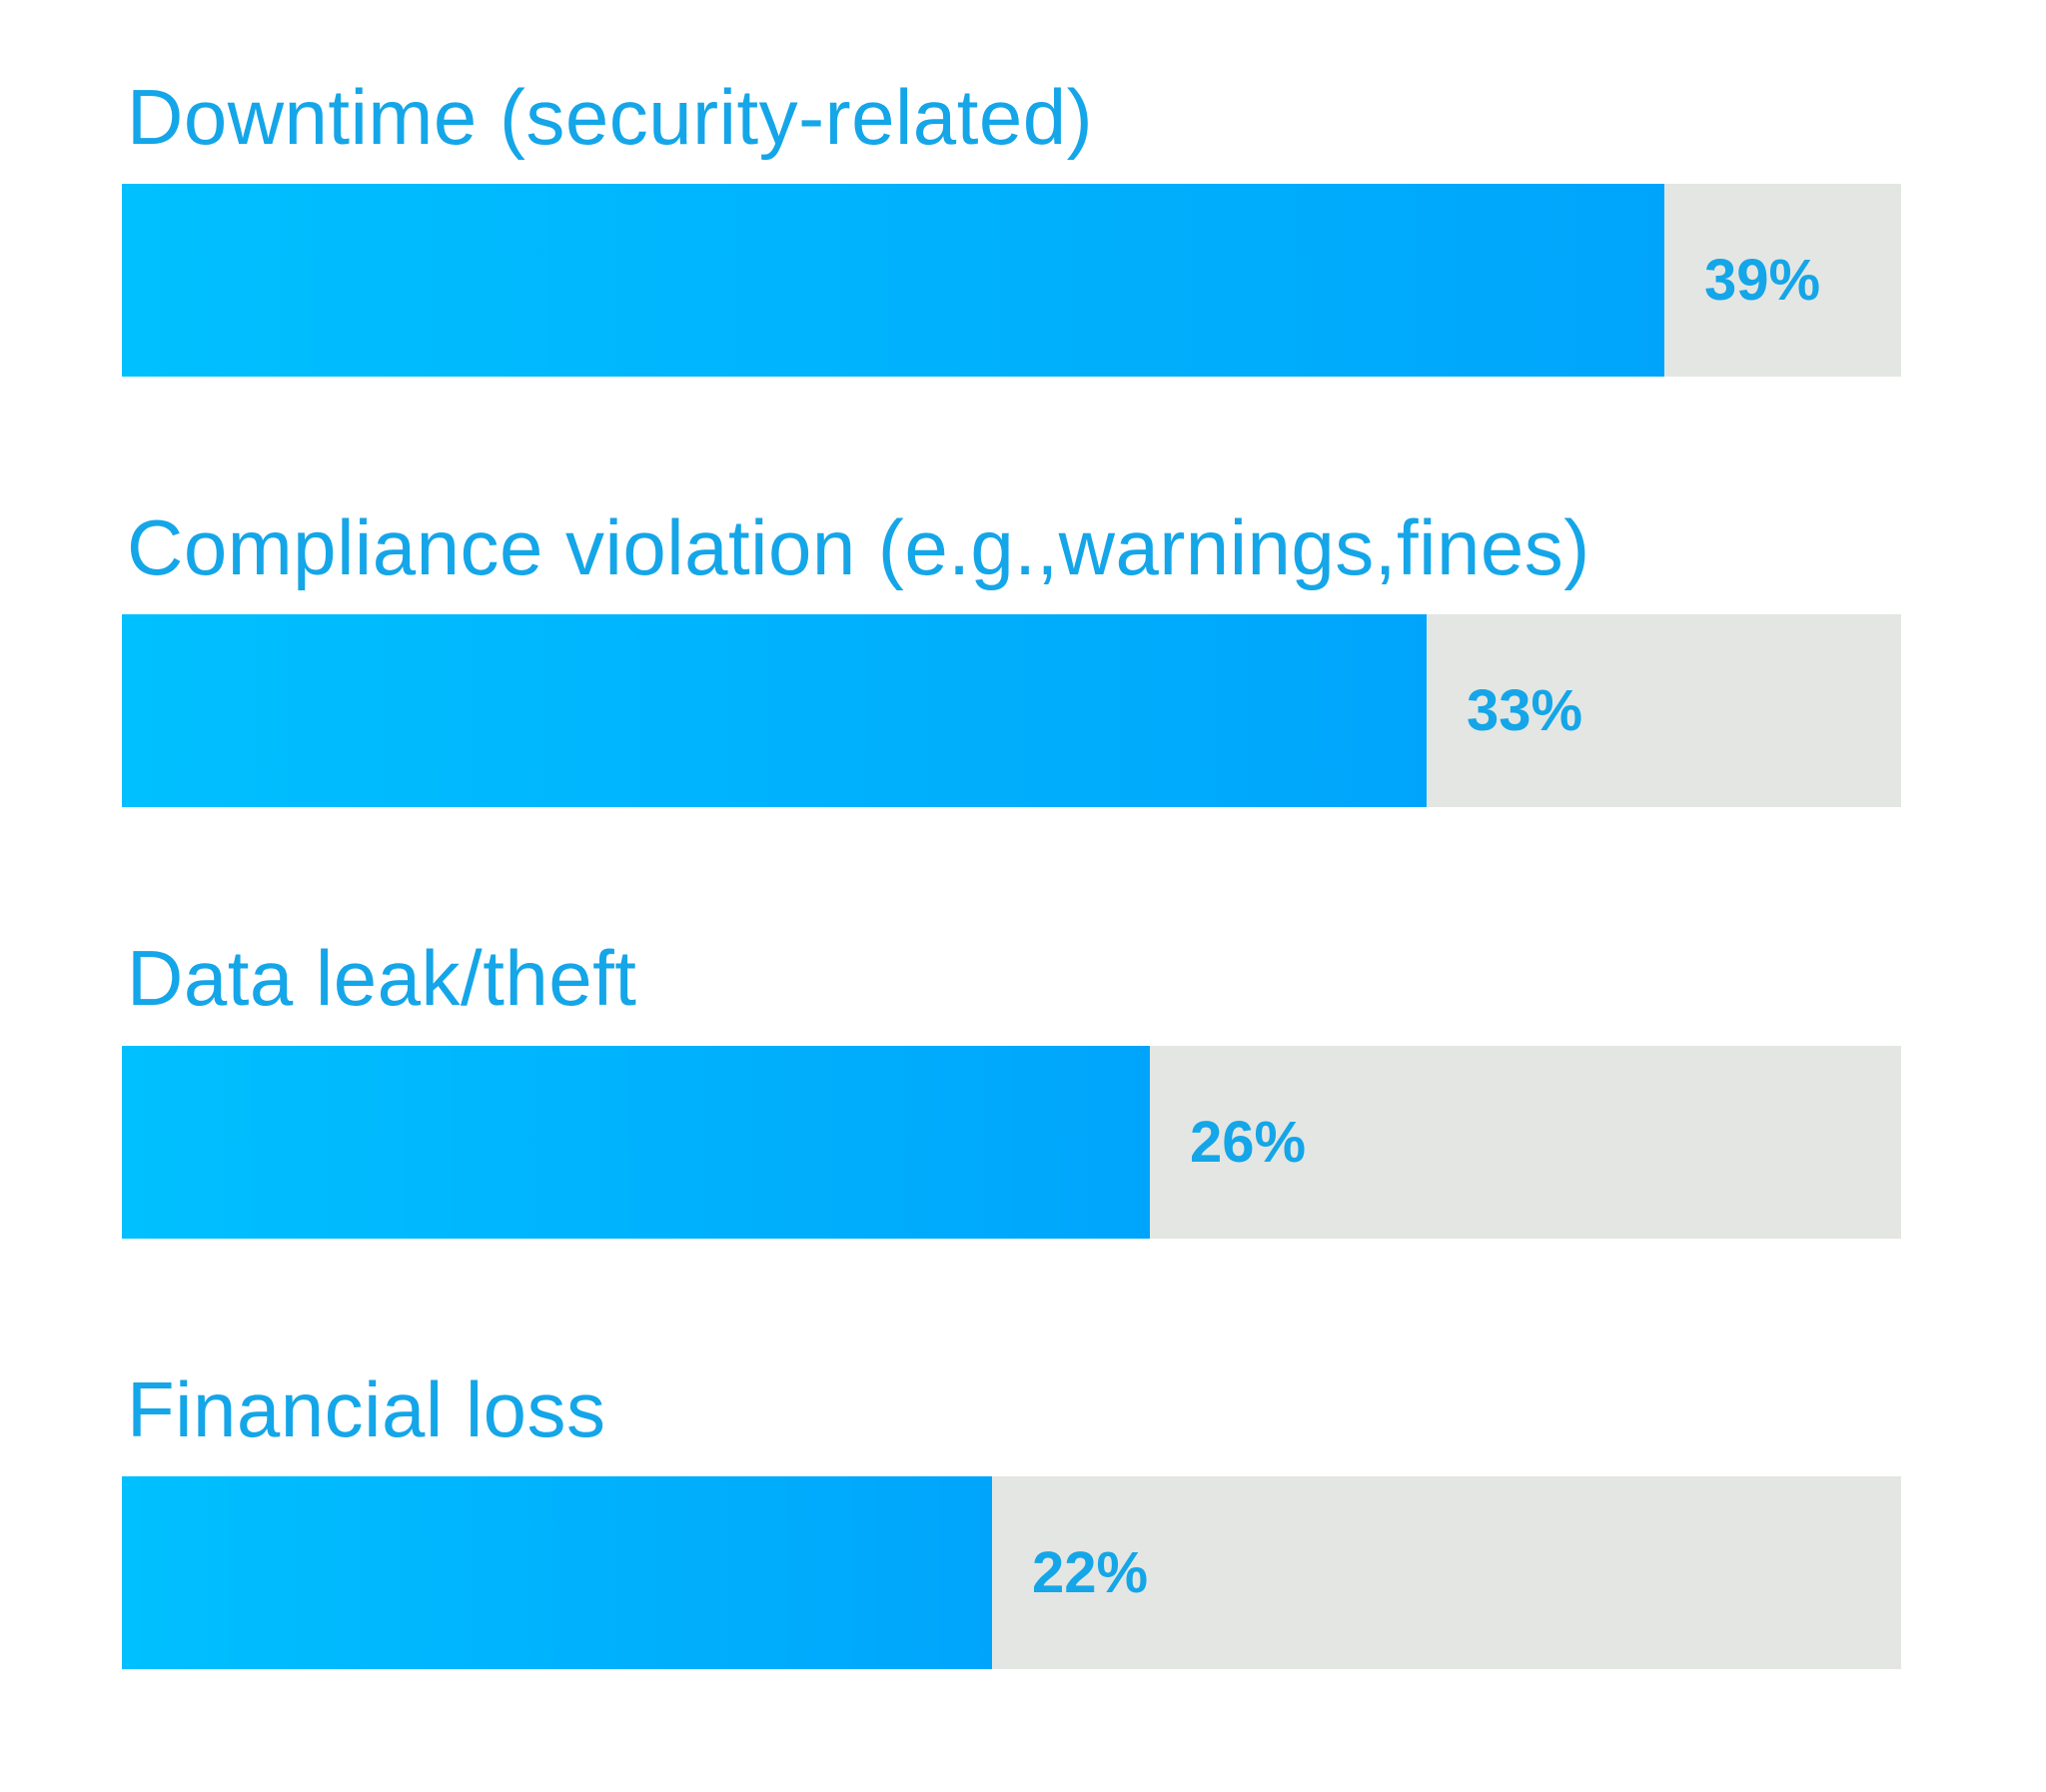  What do you see at coordinates (636, 1142) in the screenshot?
I see `bar-data-leak-theft` at bounding box center [636, 1142].